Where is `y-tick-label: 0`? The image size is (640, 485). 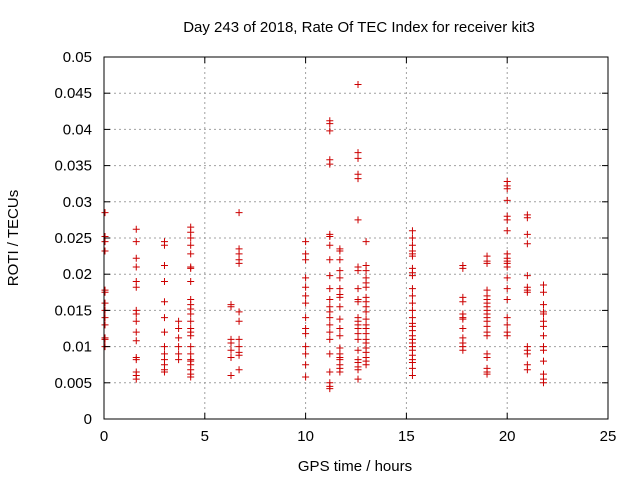 y-tick-label: 0 is located at coordinates (88, 419).